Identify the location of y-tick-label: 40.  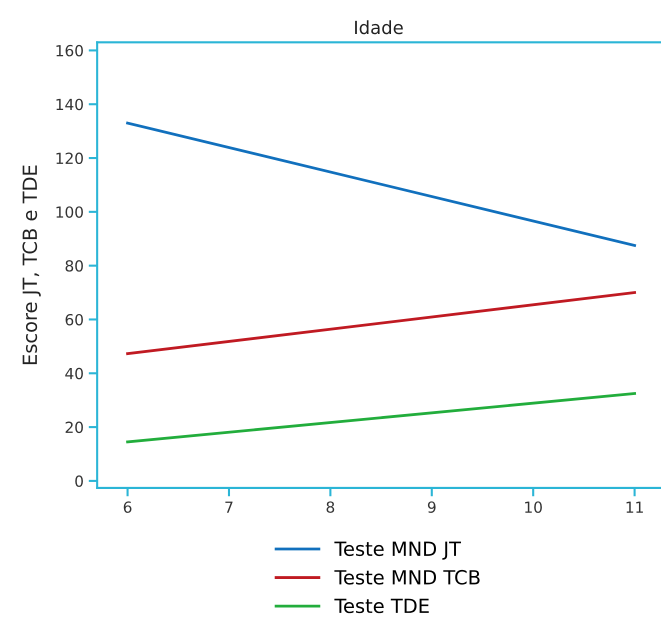
(74, 374).